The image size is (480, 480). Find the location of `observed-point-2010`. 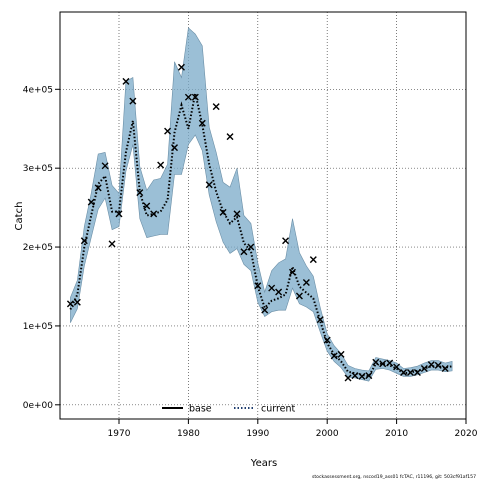

observed-point-2010 is located at coordinates (397, 367).